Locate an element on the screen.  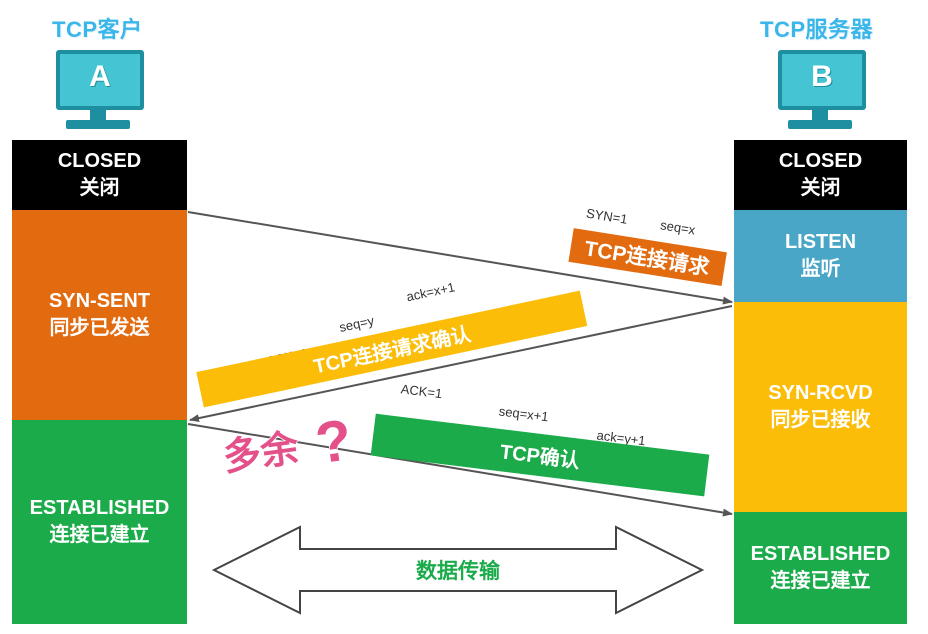
syn-field-syn: SYN=1 is located at coordinates (606, 216).